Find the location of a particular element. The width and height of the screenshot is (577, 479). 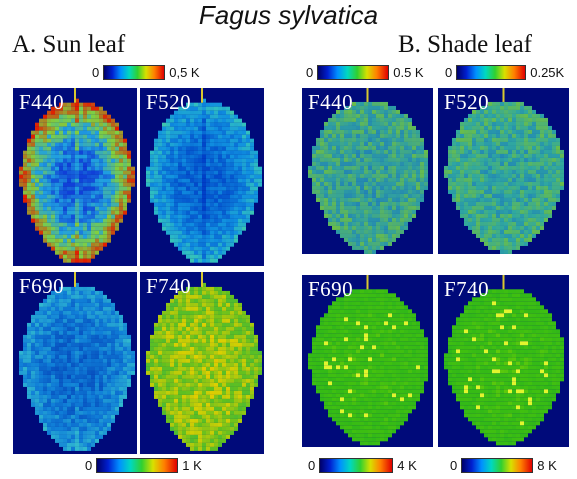

color-scale-shade-f520: 0 0.25K is located at coordinates (504, 72).